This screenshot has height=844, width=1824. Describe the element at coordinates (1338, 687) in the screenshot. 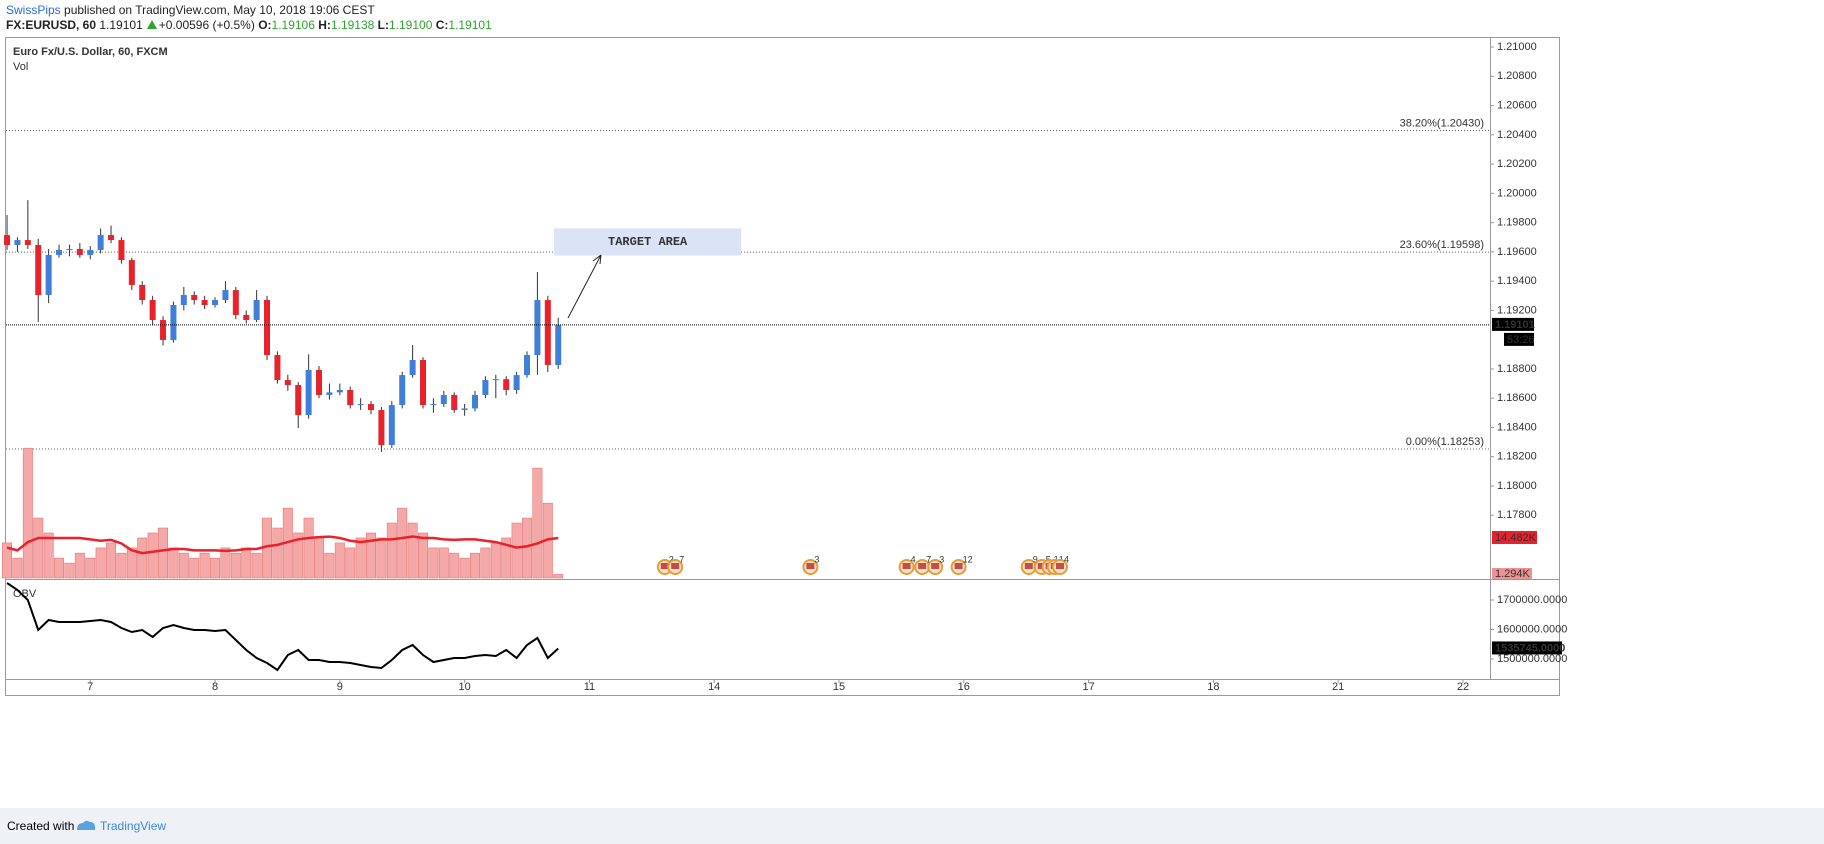

I see `x-tick-label: 21` at that location.